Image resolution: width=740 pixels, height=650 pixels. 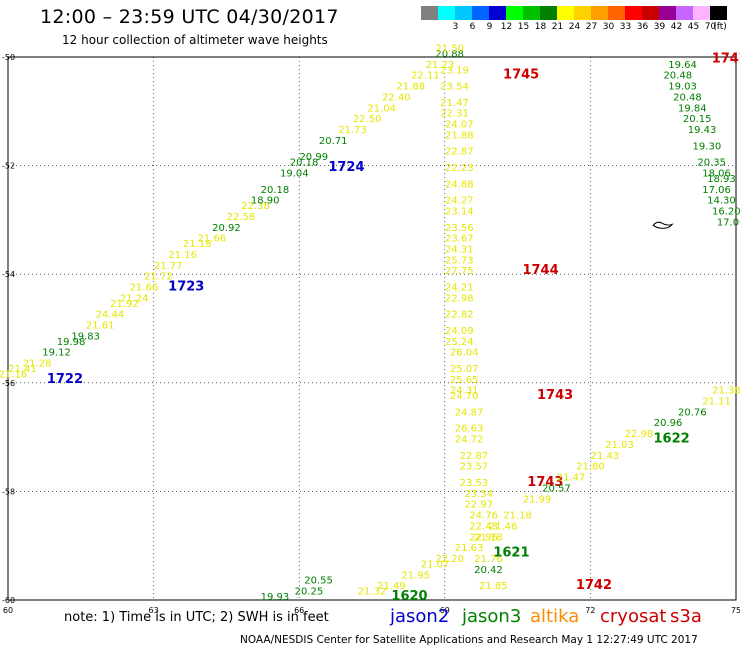 I want to click on legend-label: 24, so click(x=574, y=27).